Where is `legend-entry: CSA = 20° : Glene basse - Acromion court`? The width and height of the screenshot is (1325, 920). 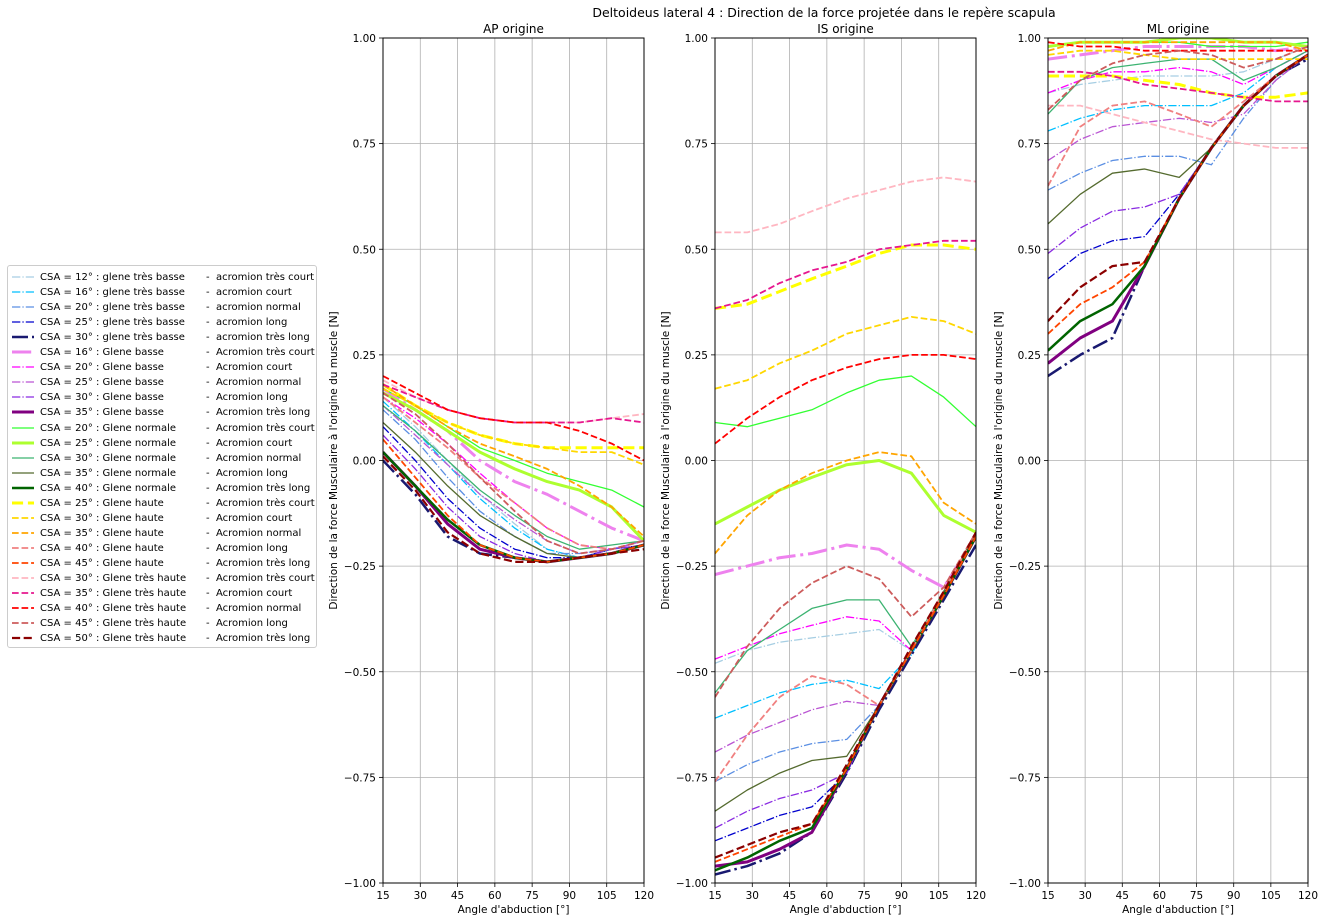
legend-entry: CSA = 20° : Glene basse - Acromion court is located at coordinates (162, 367).